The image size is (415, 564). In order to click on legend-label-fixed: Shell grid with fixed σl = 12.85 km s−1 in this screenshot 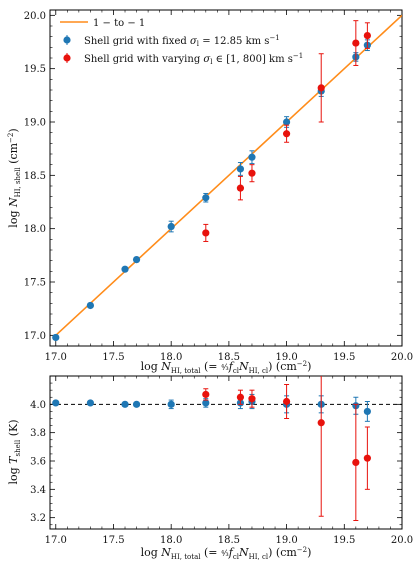, I will do `click(182, 41)`.